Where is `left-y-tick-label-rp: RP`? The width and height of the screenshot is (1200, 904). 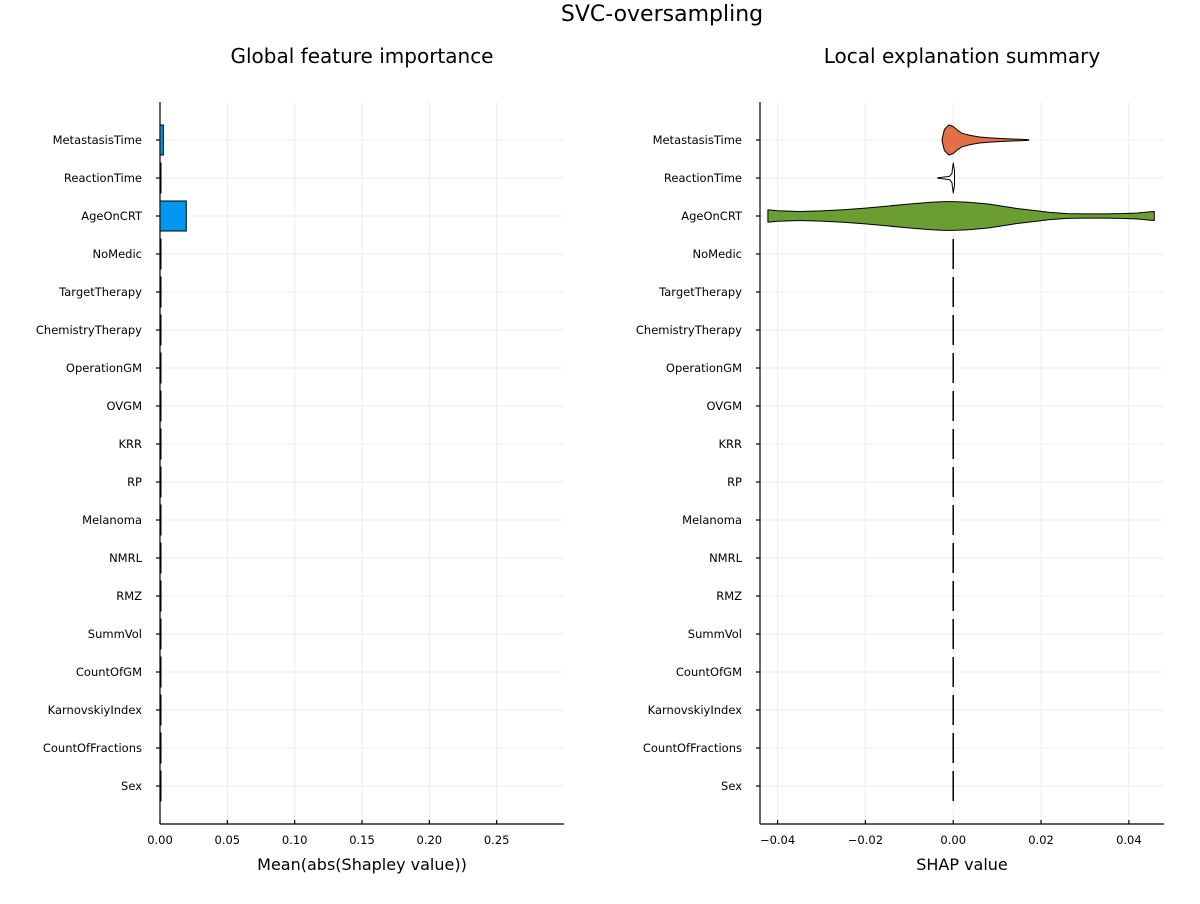 left-y-tick-label-rp: RP is located at coordinates (134, 482).